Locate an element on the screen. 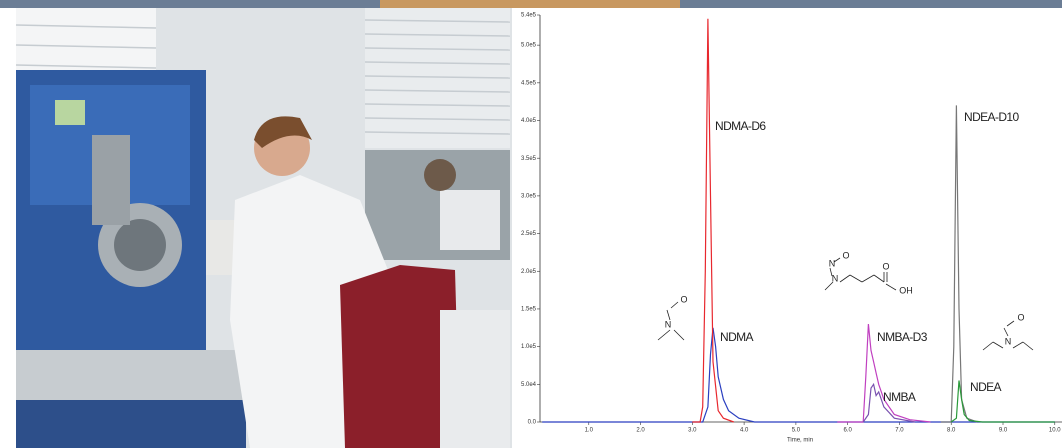  y-tick-label: 1.0e5 is located at coordinates (529, 347).